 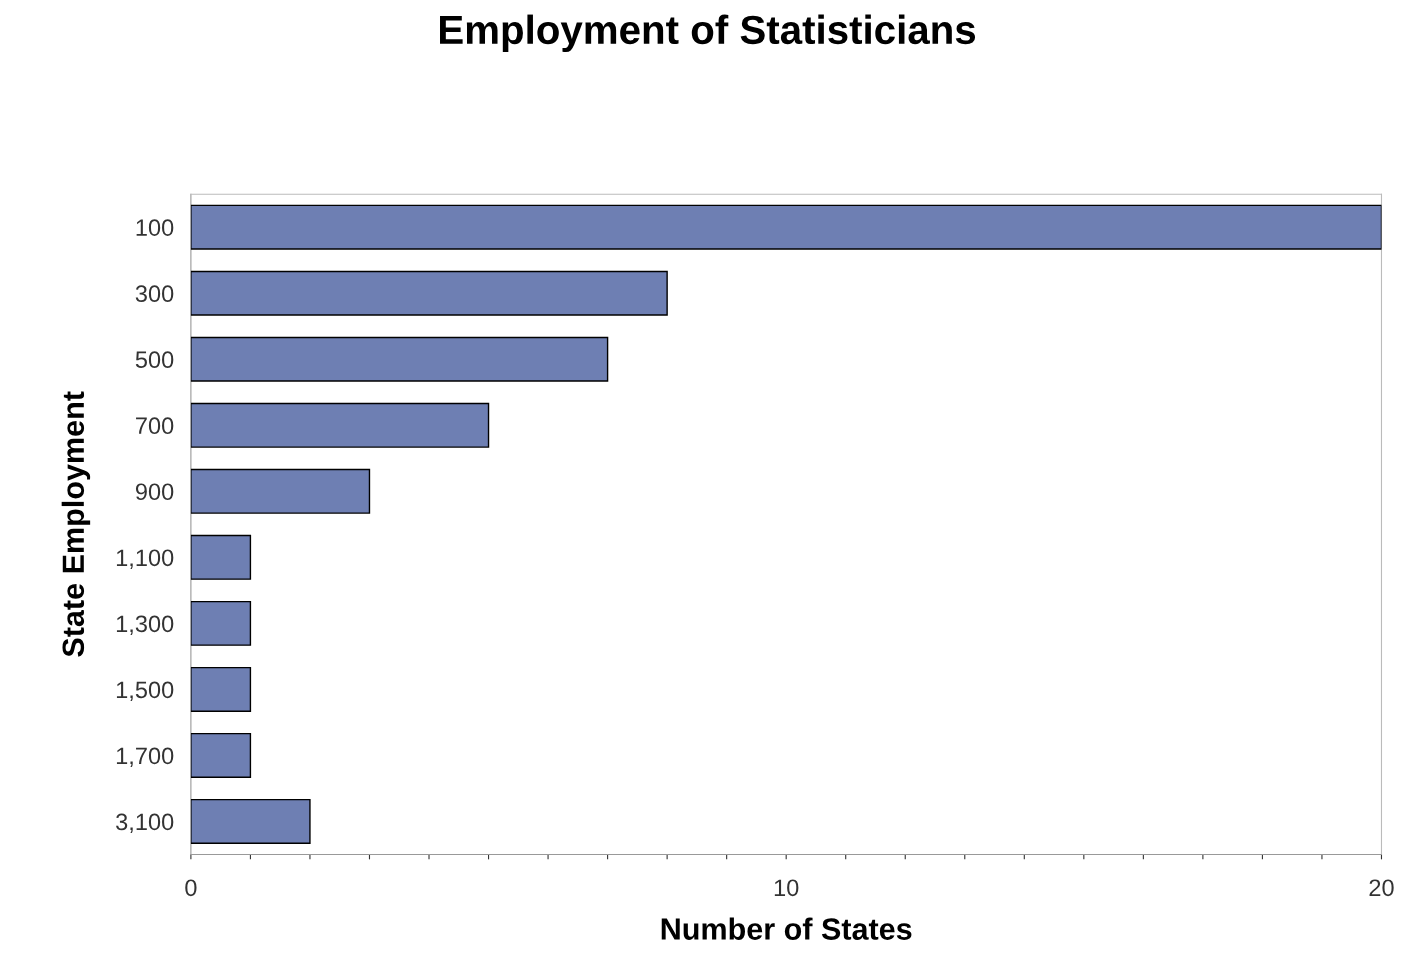 What do you see at coordinates (1381, 888) in the screenshot?
I see `x-tick-label: 20` at bounding box center [1381, 888].